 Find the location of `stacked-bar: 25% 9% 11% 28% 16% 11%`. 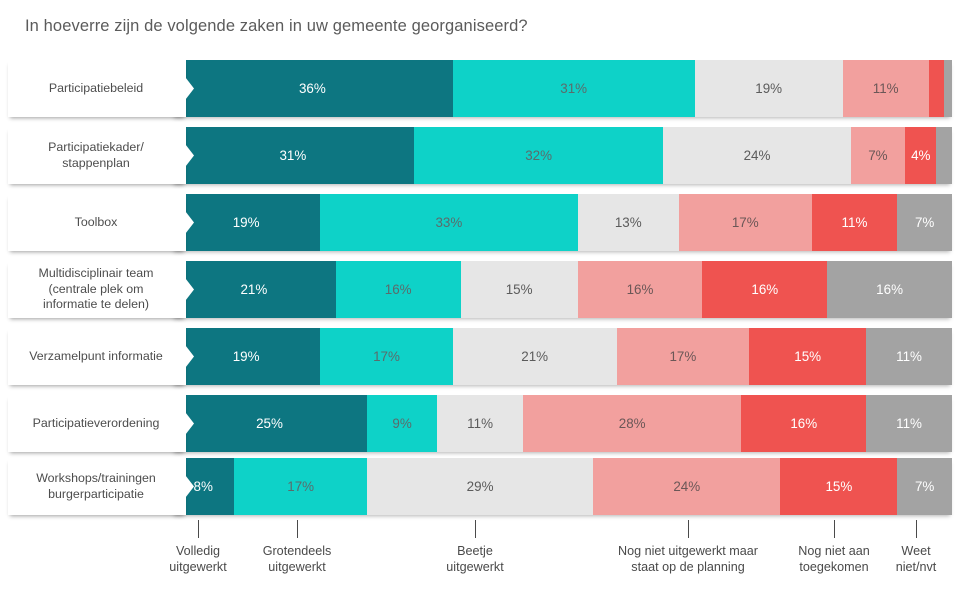

stacked-bar: 25% 9% 11% 28% 16% 11% is located at coordinates (562, 423).